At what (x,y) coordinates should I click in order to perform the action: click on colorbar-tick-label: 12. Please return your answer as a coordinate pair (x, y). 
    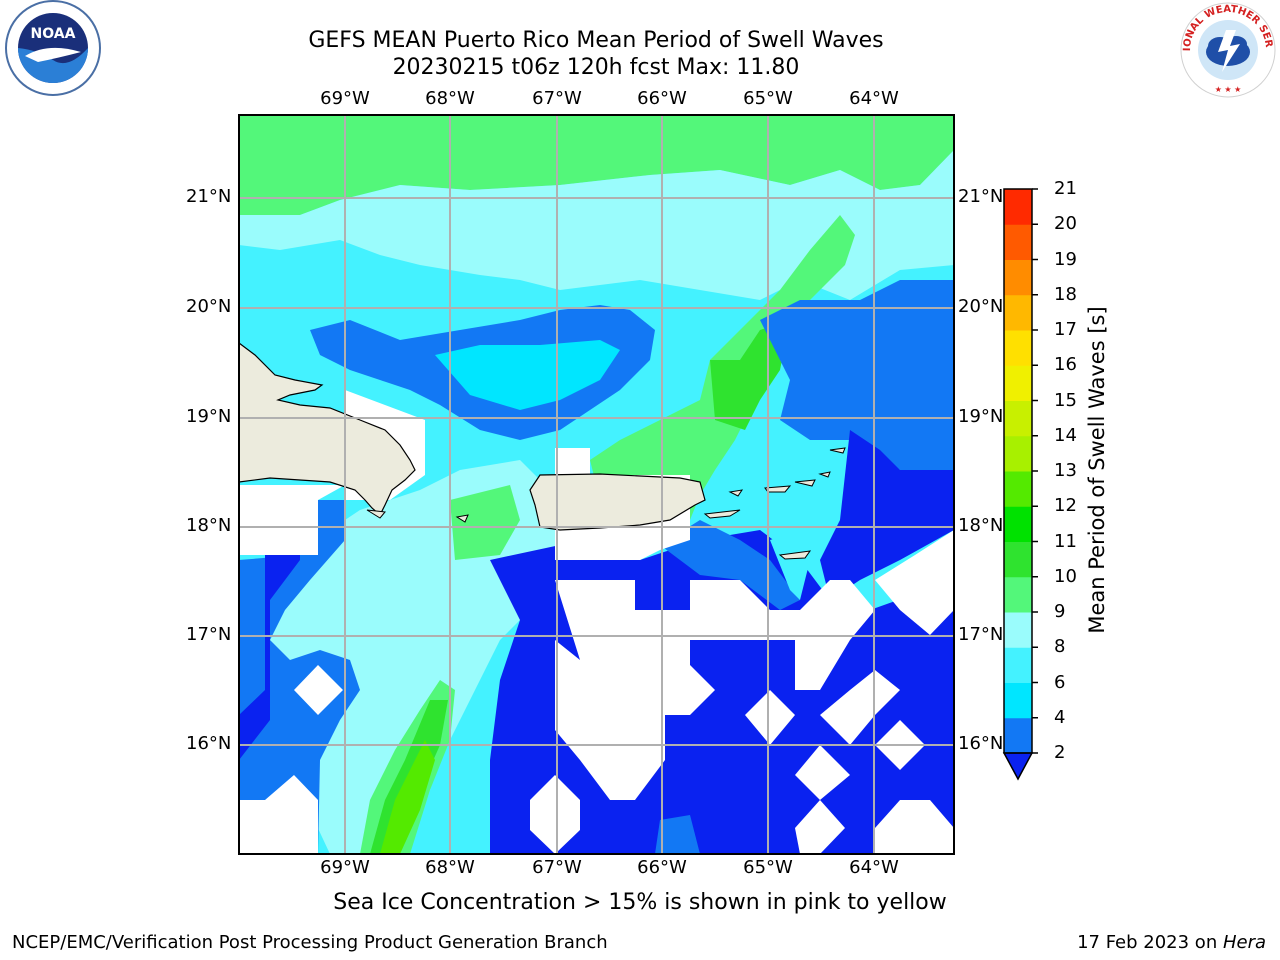
    Looking at the image, I should click on (1065, 506).